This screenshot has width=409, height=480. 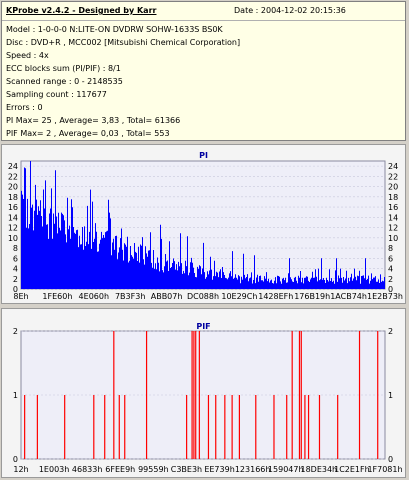 What do you see at coordinates (390, 269) in the screenshot?
I see `pi-y-tick-right: 4` at bounding box center [390, 269].